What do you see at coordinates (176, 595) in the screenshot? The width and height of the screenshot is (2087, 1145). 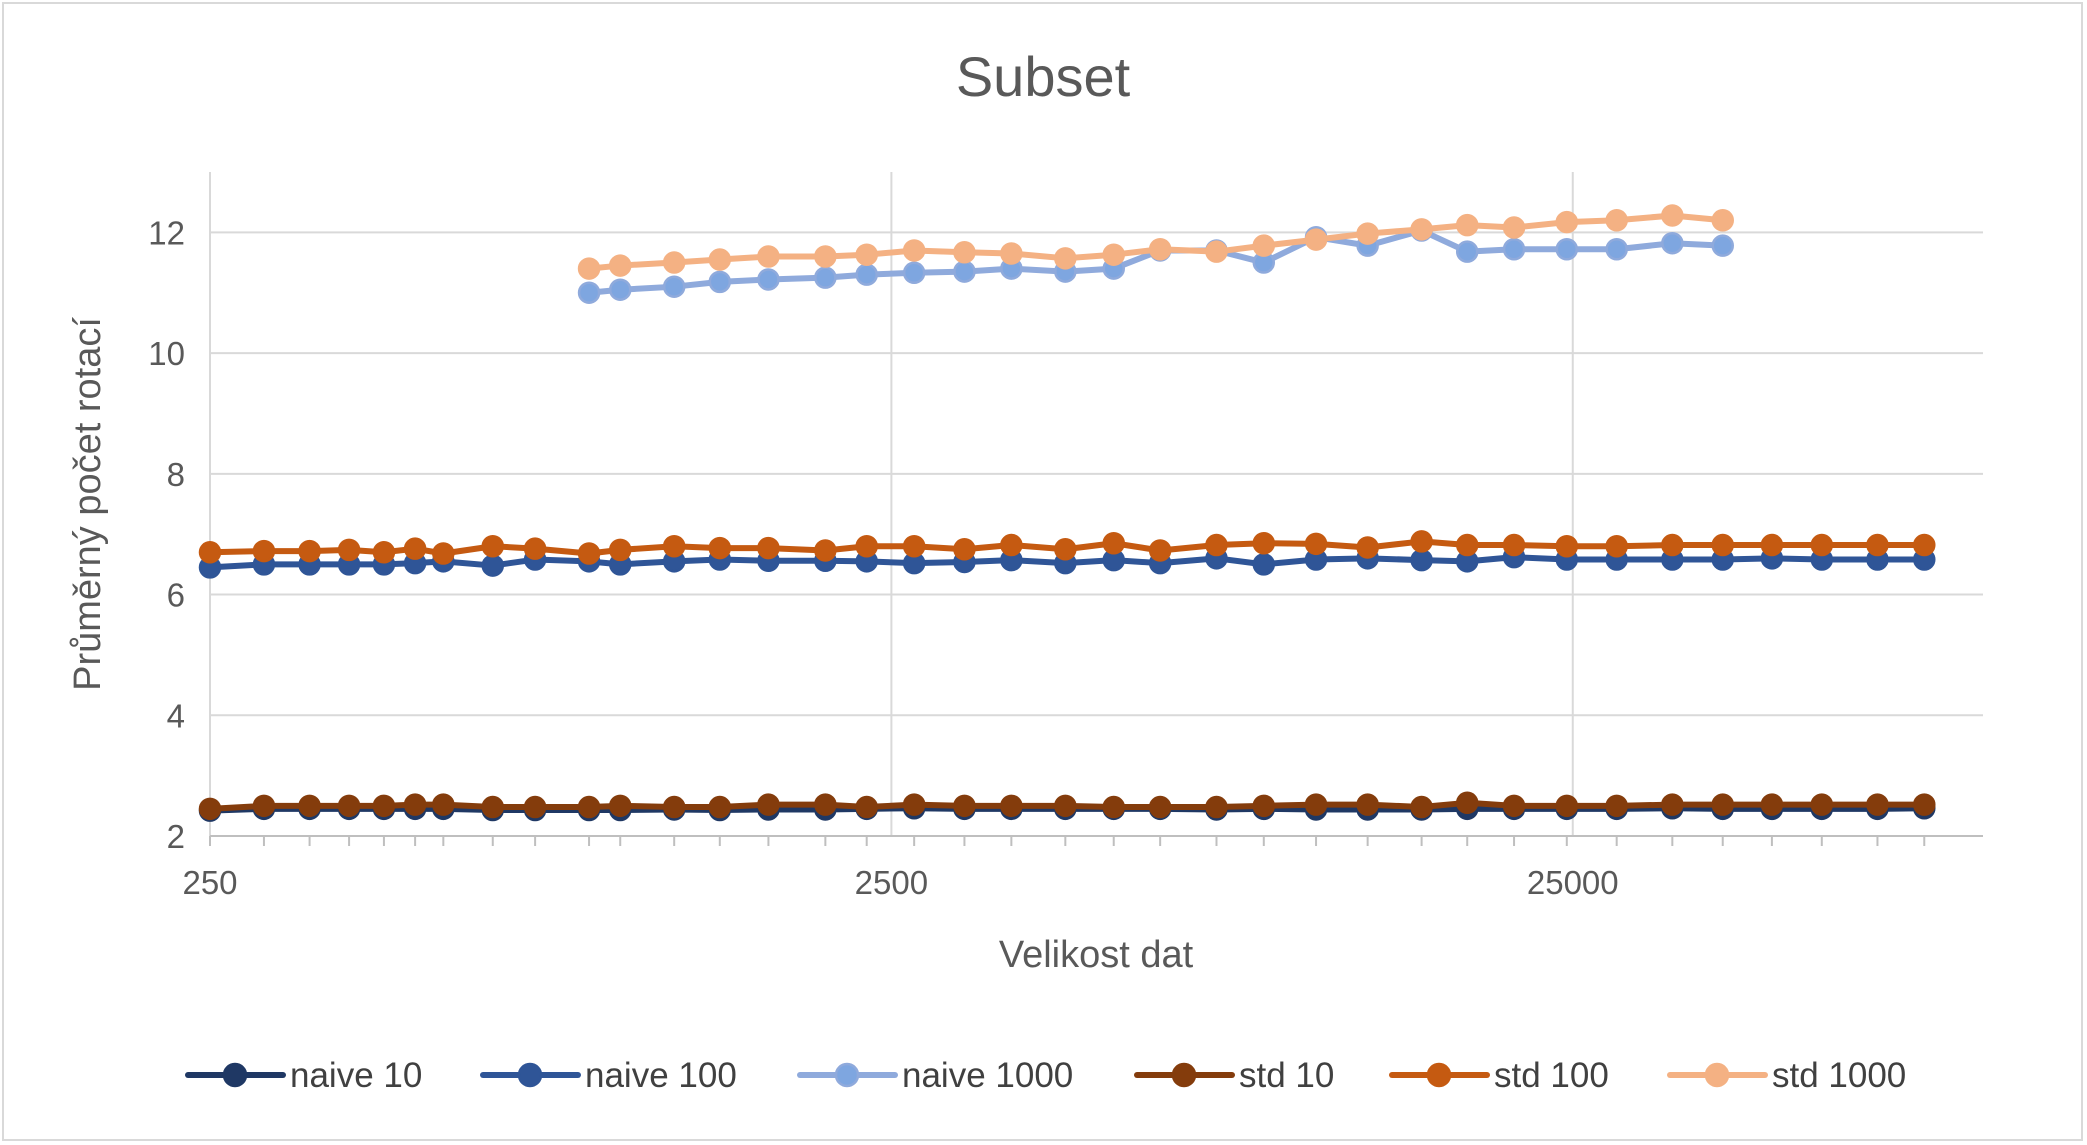 I see `y-tick-label: 6` at bounding box center [176, 595].